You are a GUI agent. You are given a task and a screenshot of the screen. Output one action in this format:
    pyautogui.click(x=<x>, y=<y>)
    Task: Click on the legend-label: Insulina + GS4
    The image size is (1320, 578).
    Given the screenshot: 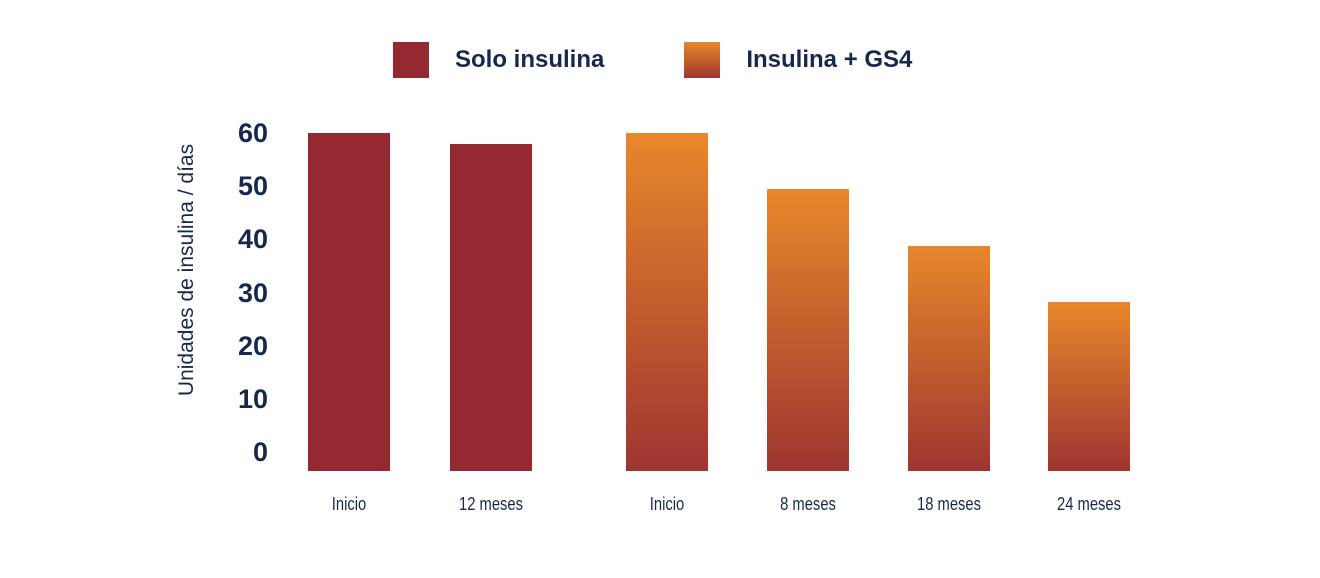 What is the action you would take?
    pyautogui.click(x=829, y=59)
    